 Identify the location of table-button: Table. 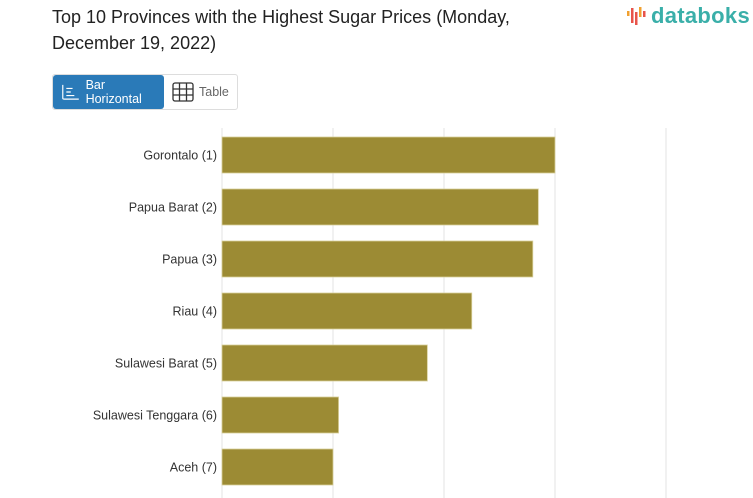
(200, 92).